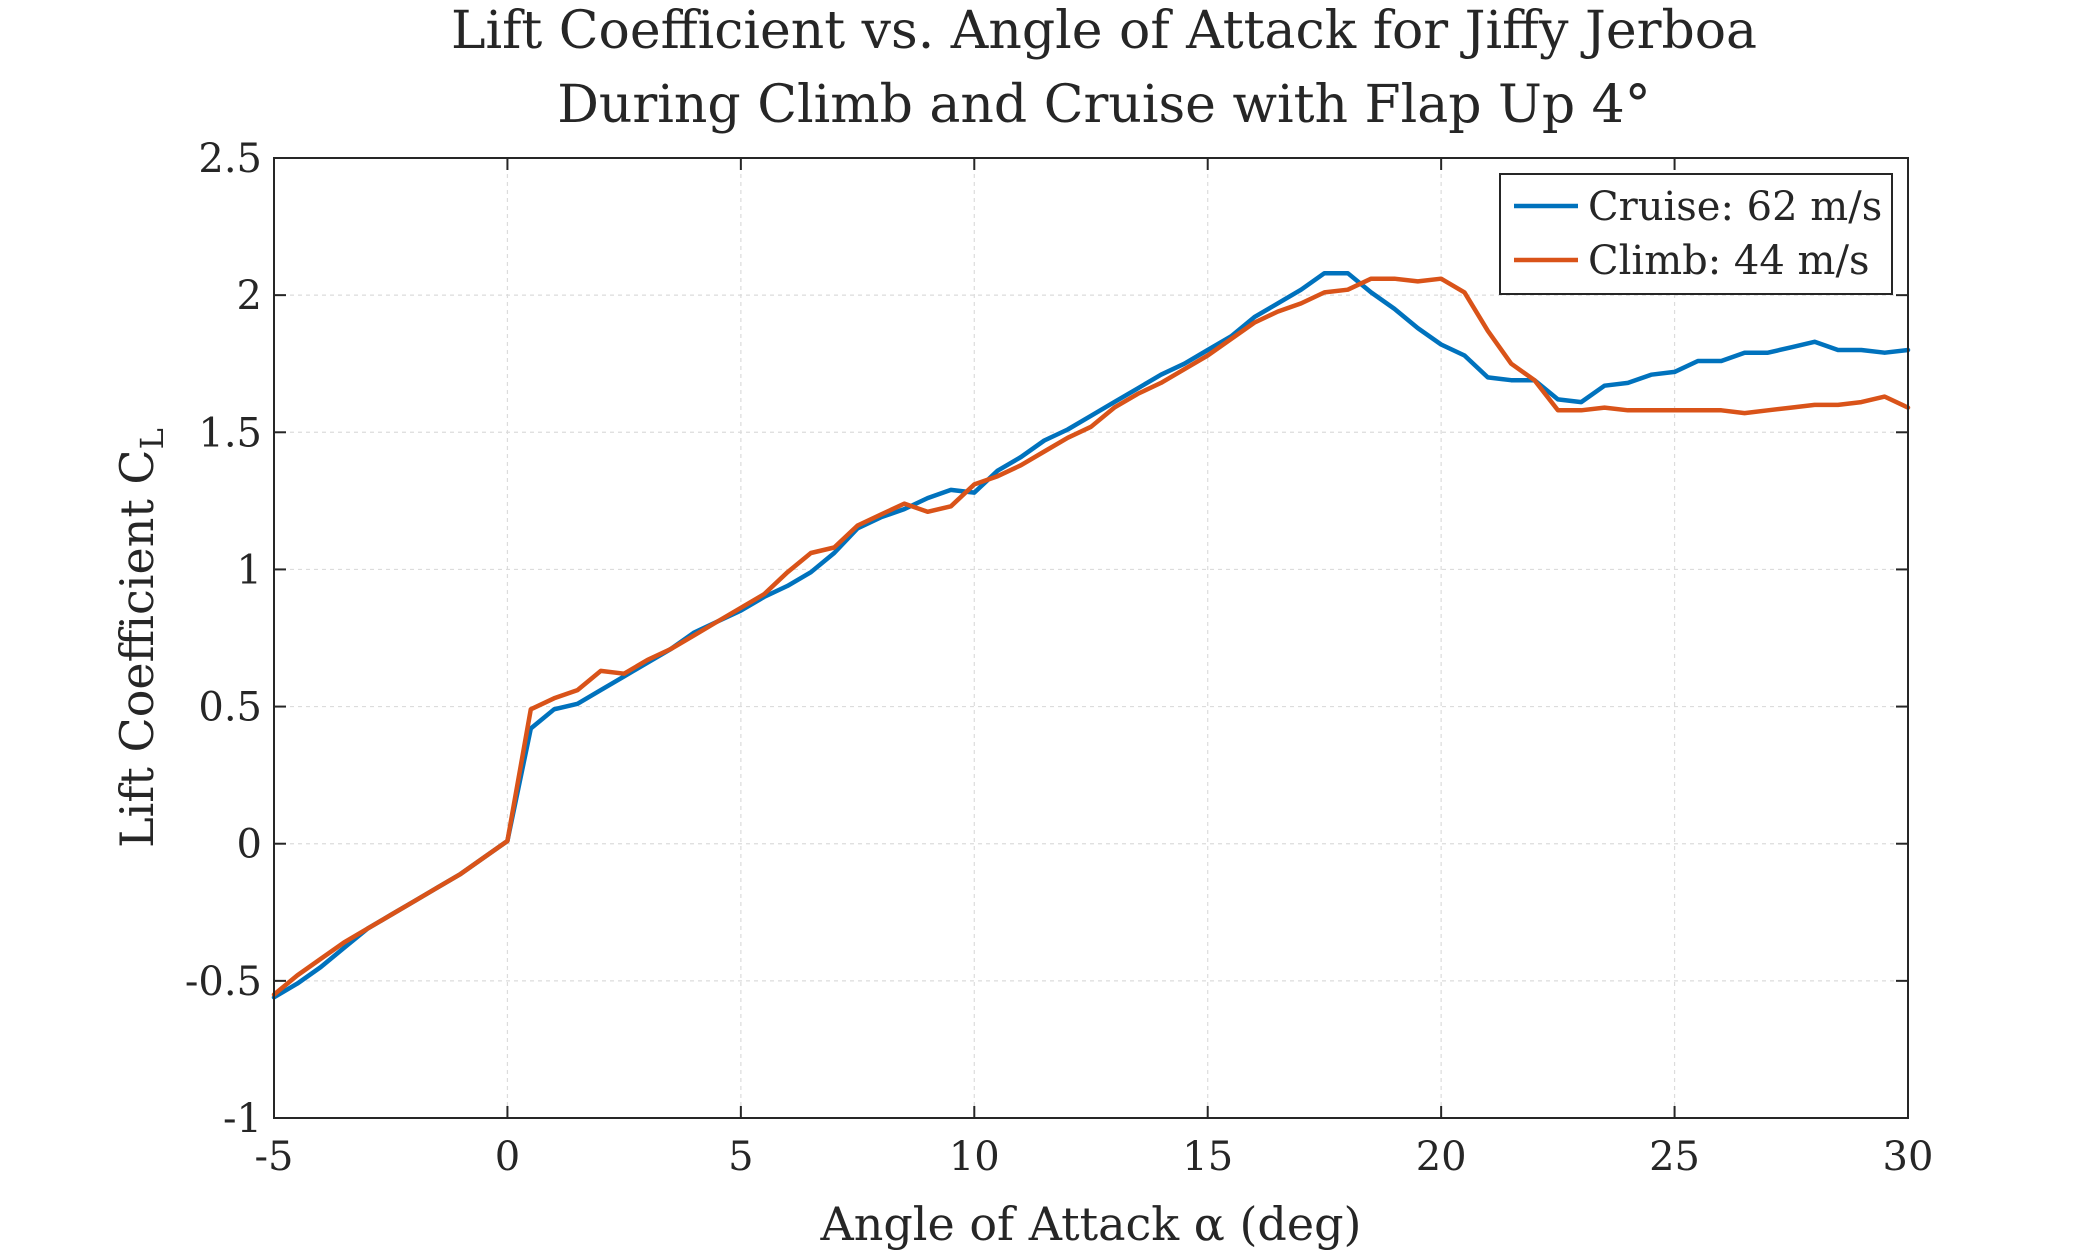 The image size is (2083, 1255). What do you see at coordinates (230, 433) in the screenshot?
I see `y-tick-label: 1.5` at bounding box center [230, 433].